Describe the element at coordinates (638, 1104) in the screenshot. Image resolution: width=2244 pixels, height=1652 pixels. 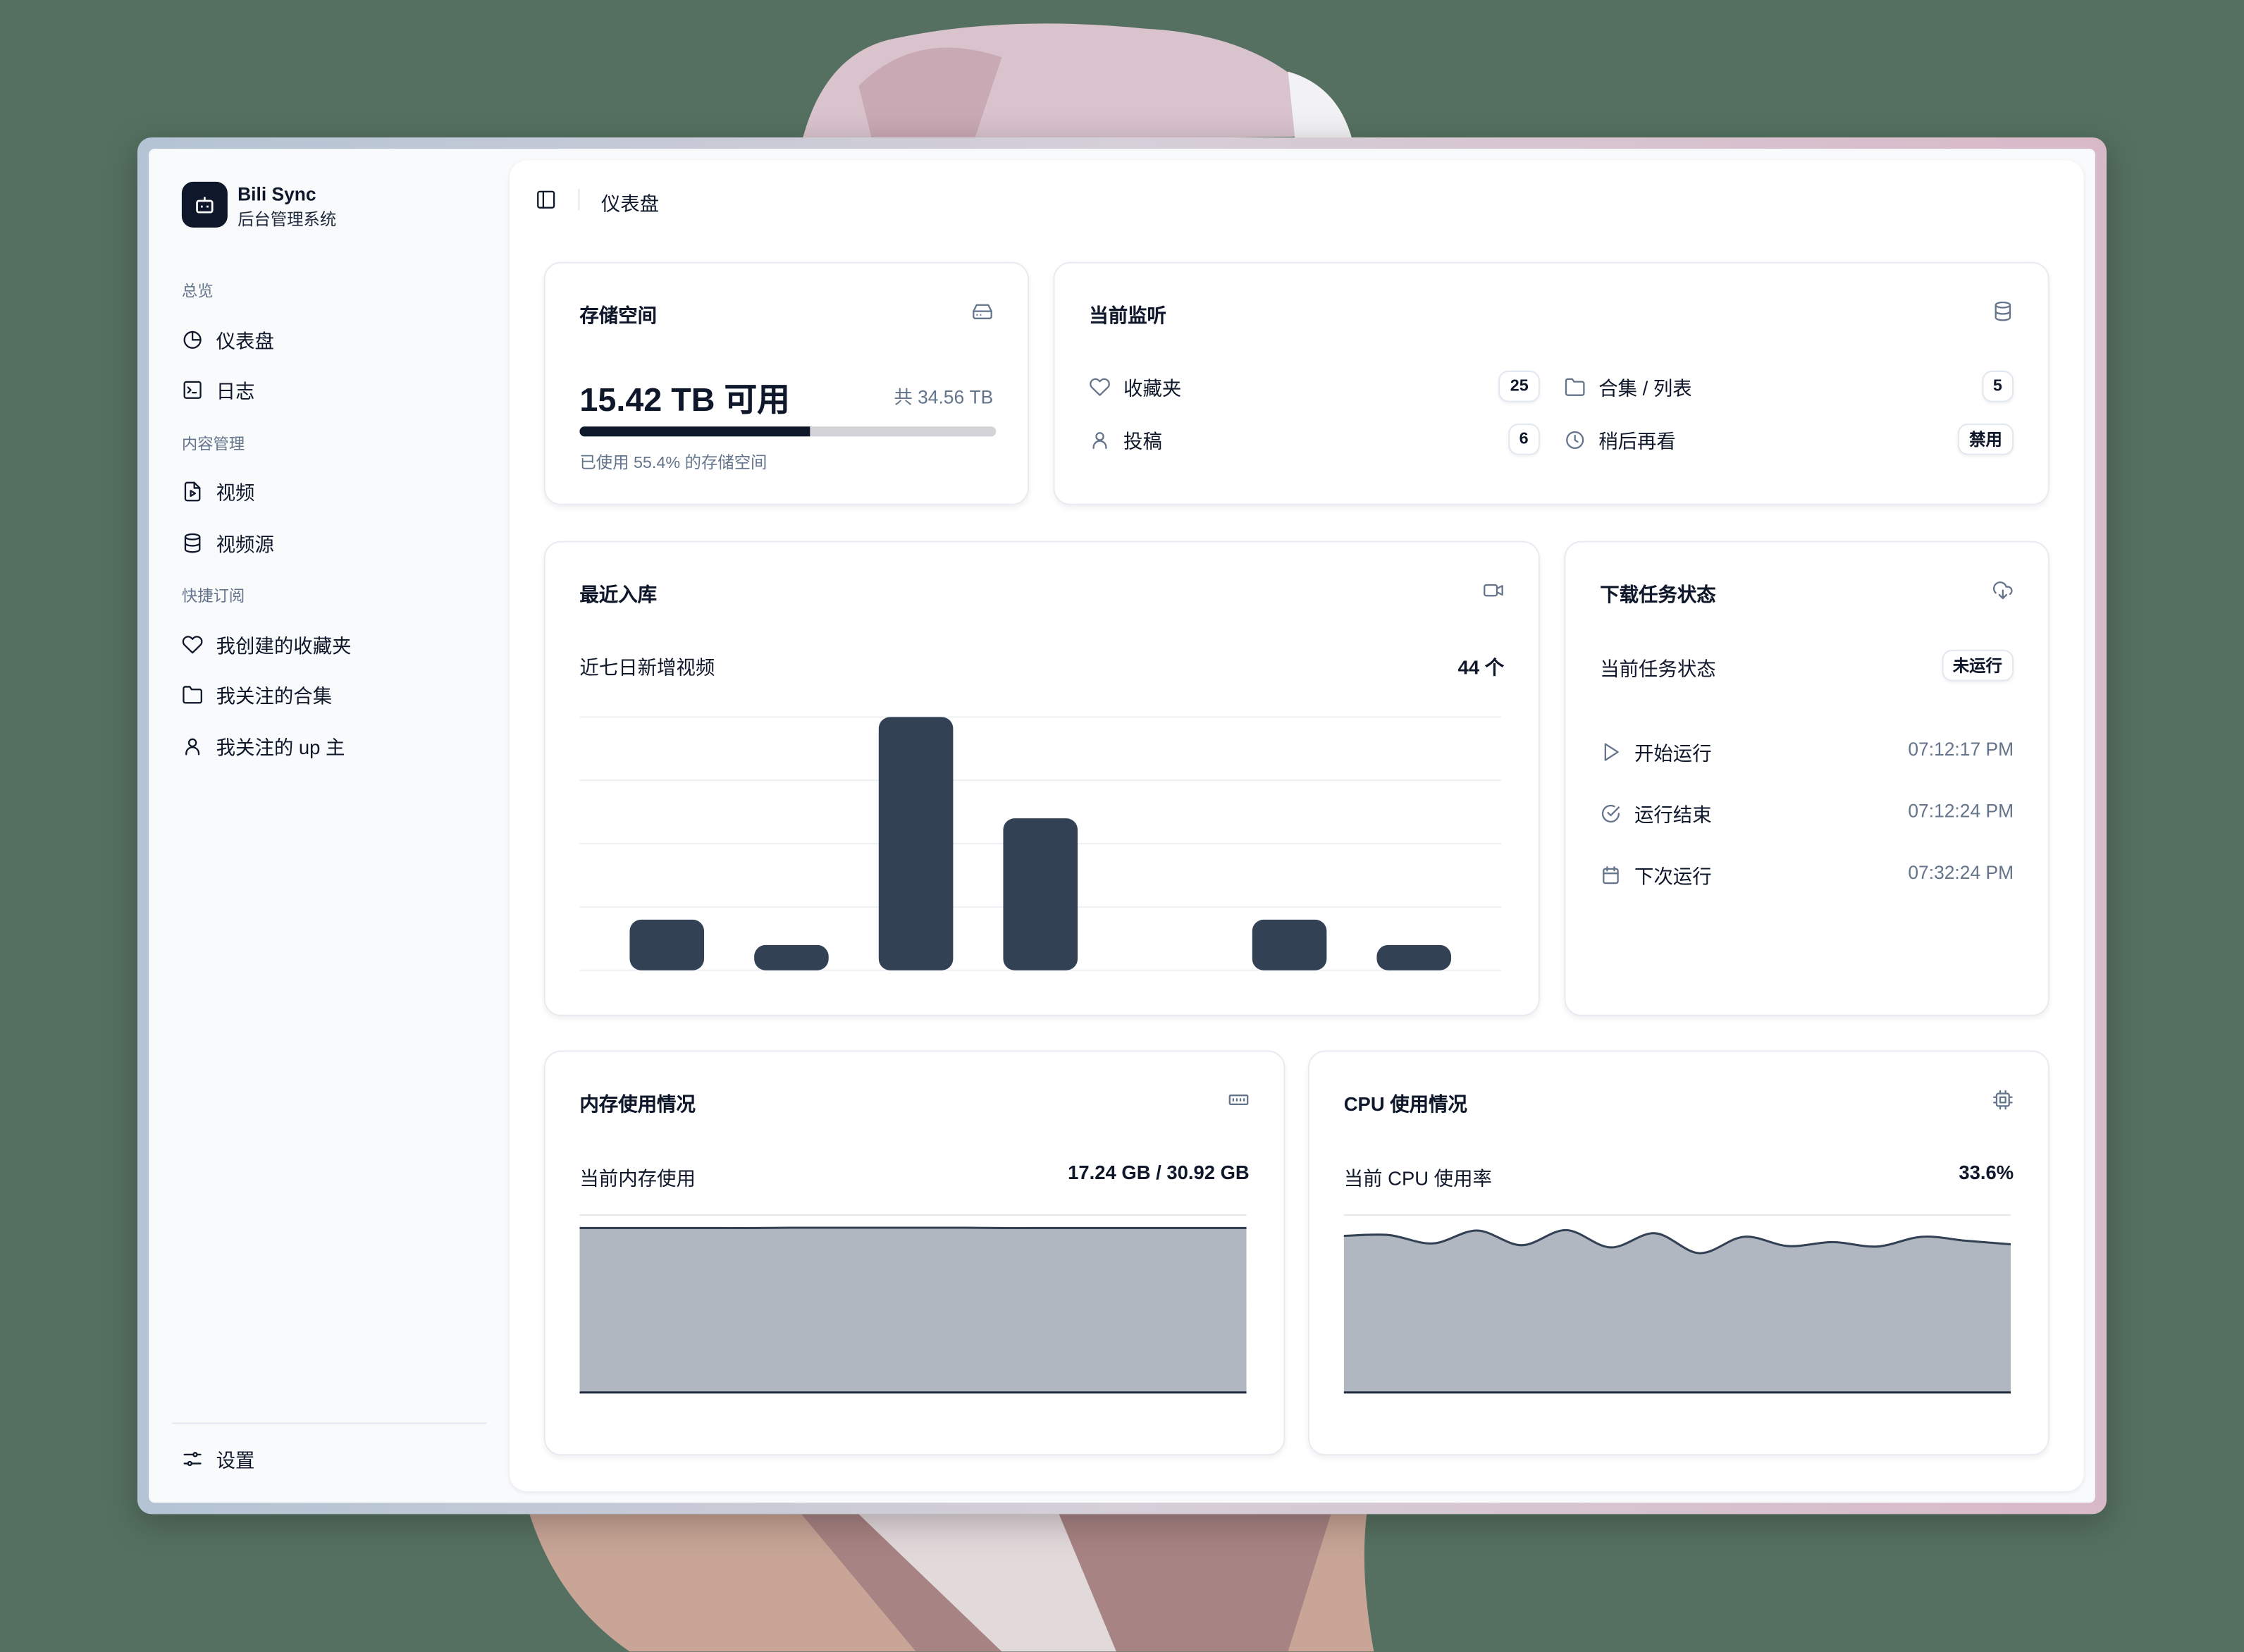
I see `card-title: 内存使用情况` at that location.